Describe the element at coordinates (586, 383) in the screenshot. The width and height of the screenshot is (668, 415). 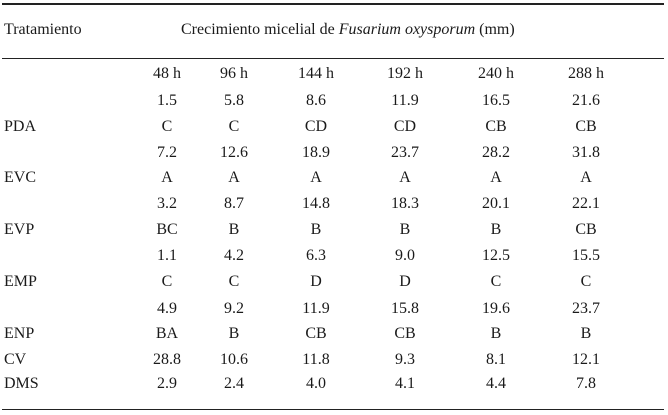
I see `stat-value: 7.8` at that location.